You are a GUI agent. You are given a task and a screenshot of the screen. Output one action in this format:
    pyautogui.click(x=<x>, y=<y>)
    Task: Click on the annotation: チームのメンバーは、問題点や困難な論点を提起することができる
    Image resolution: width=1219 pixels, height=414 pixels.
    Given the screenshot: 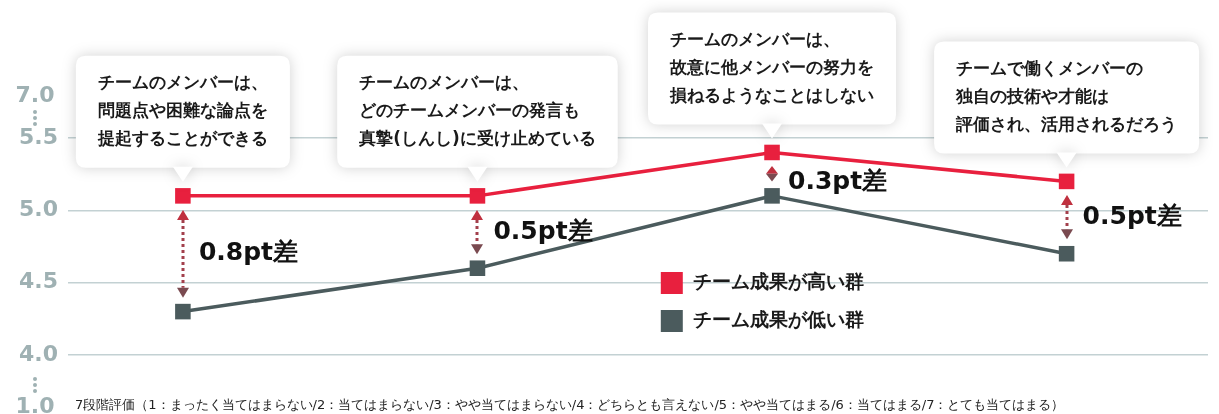 What is the action you would take?
    pyautogui.click(x=182, y=110)
    